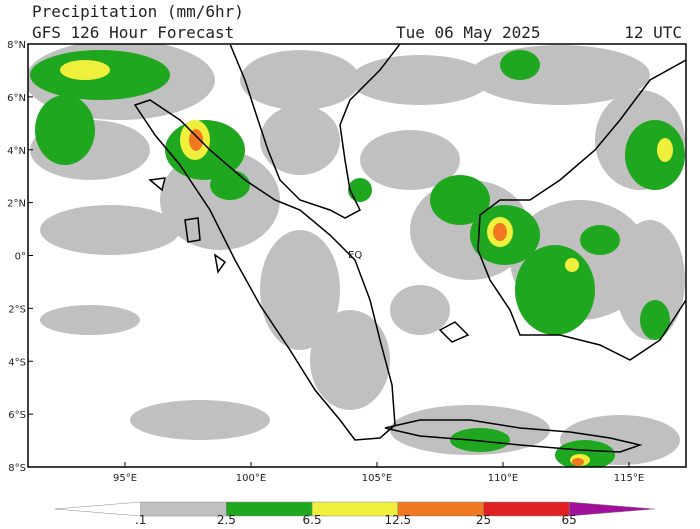 This screenshot has width=700, height=529. What do you see at coordinates (397, 519) in the screenshot?
I see `colorbar-label: 12.5` at bounding box center [397, 519].